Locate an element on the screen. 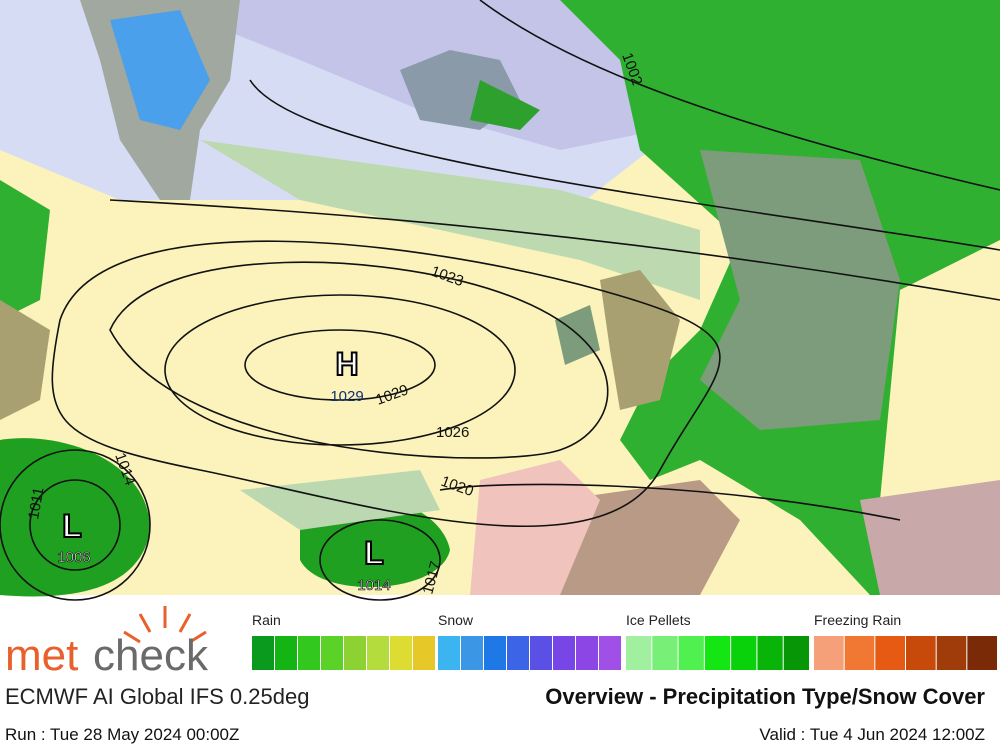  low-west-rain is located at coordinates (75, 517).